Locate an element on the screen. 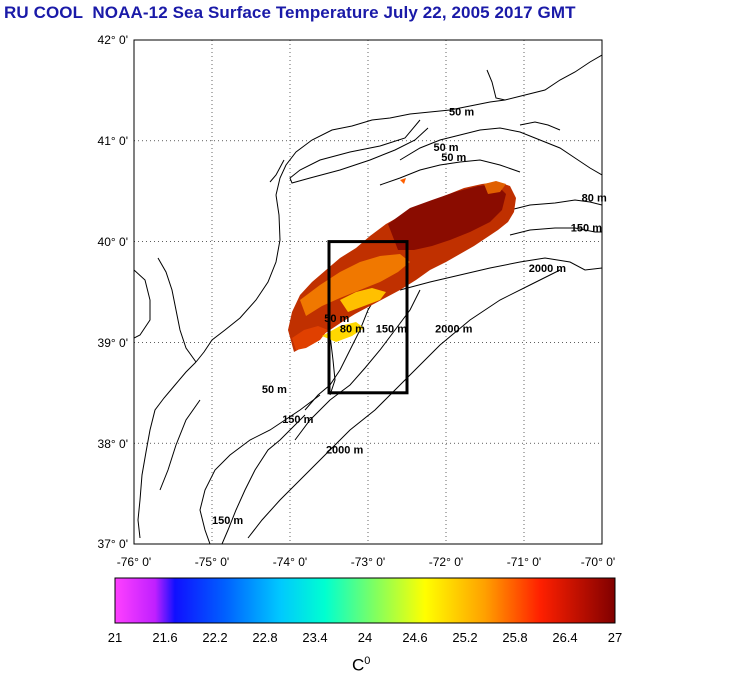 The height and width of the screenshot is (680, 734). colorbar is located at coordinates (365, 600).